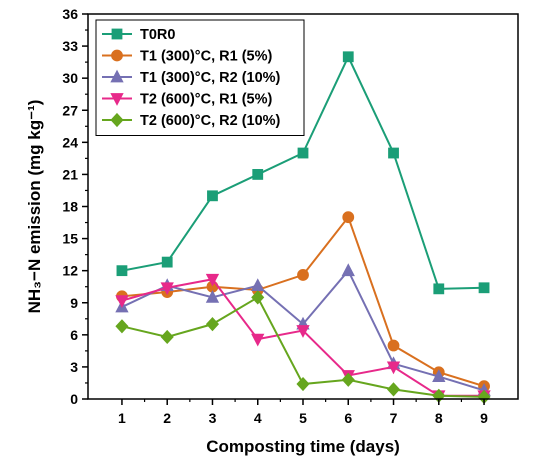 This screenshot has height=470, width=550. I want to click on y-tick-label-1: 0, so click(74, 399).